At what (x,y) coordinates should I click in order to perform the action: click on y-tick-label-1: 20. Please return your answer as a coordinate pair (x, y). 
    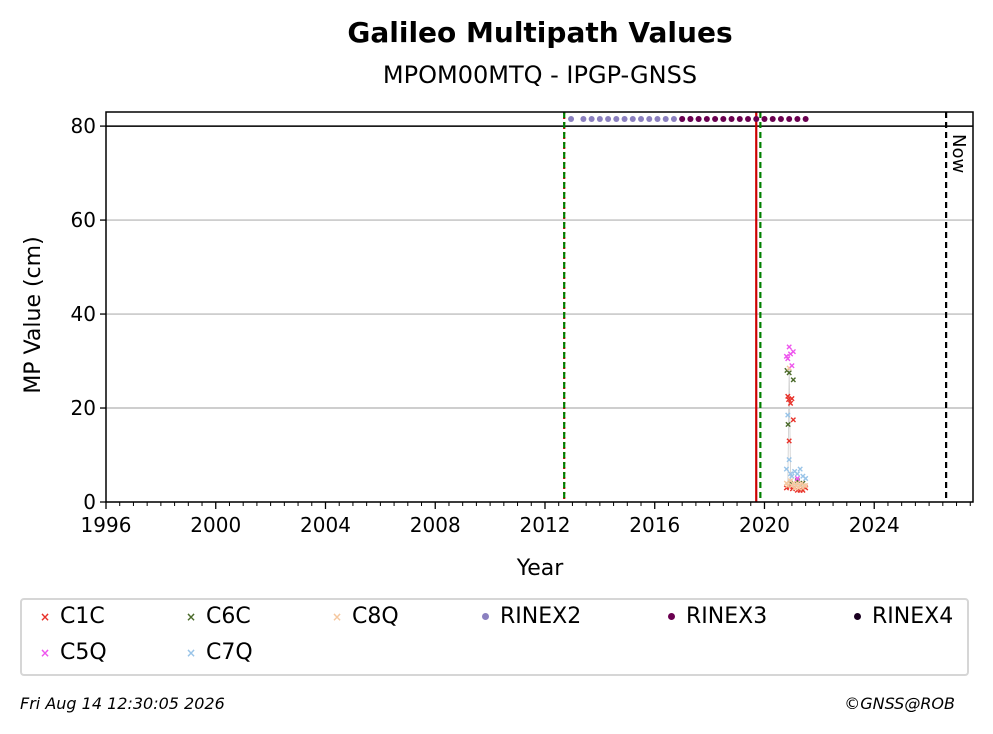
    Looking at the image, I should click on (83, 408).